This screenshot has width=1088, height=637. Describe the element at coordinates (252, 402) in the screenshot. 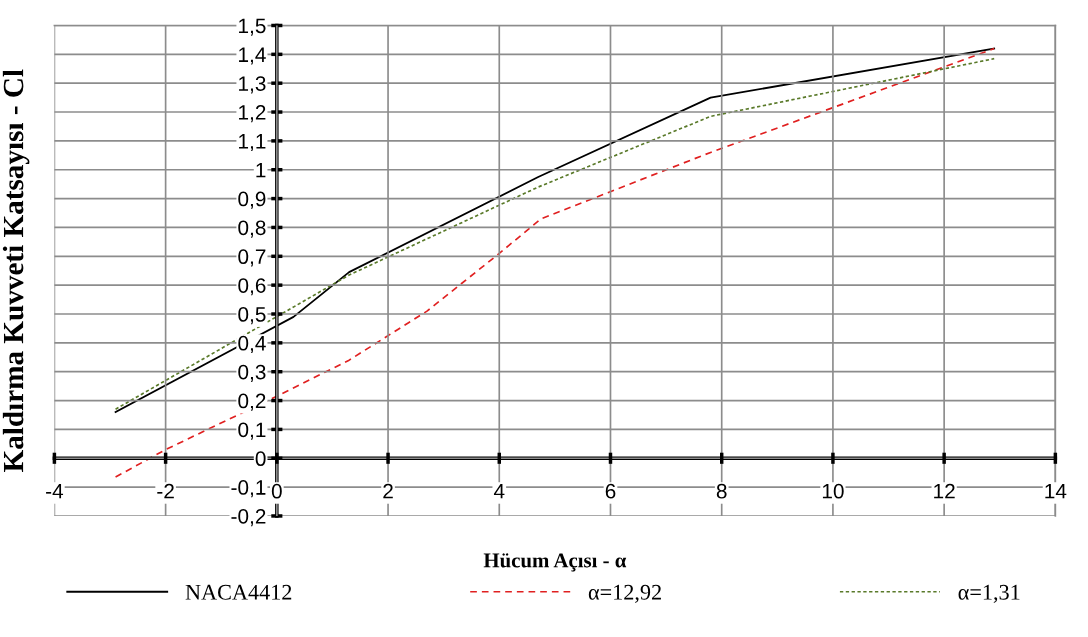

I see `y-tick-label: 0,2` at that location.